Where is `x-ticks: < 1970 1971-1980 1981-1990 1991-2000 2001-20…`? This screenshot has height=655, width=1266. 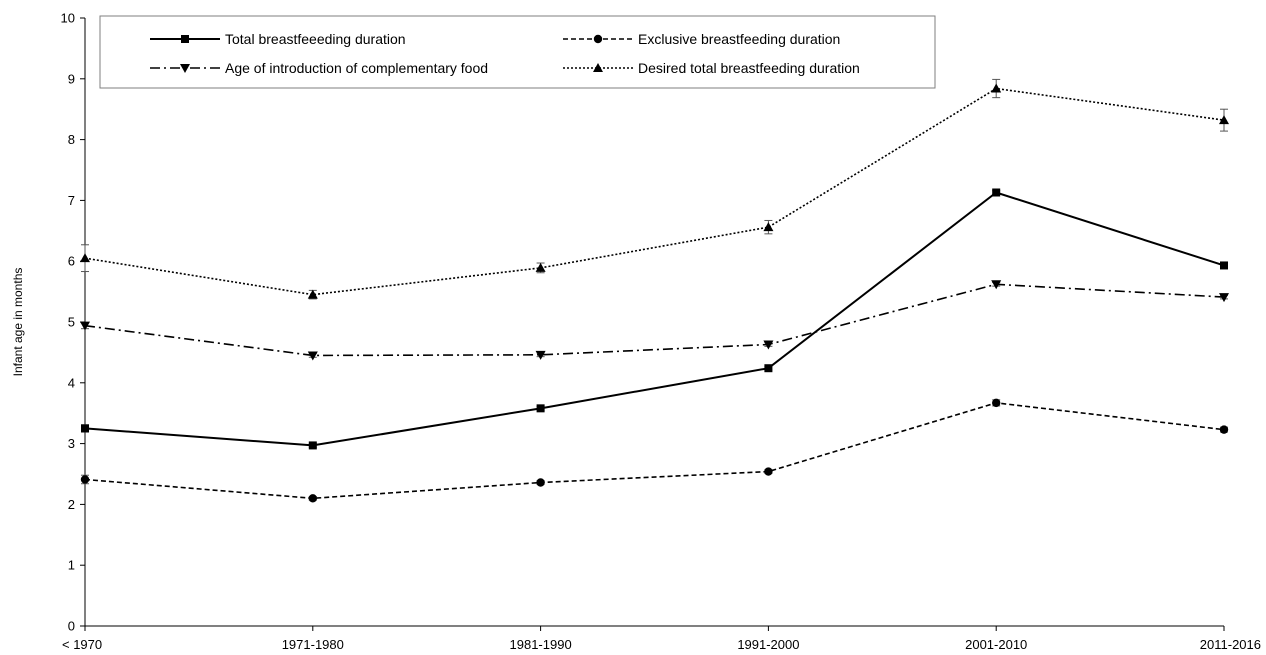
x-ticks: < 1970 1971-1980 1981-1990 1991-2000 2001-20… is located at coordinates (661, 639).